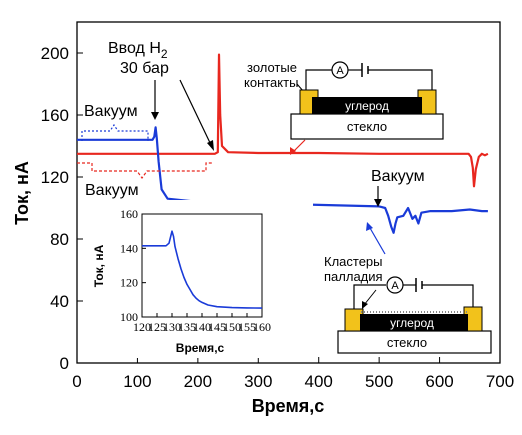 This screenshot has width=522, height=435. I want to click on x-tick-label: 600, so click(439, 381).